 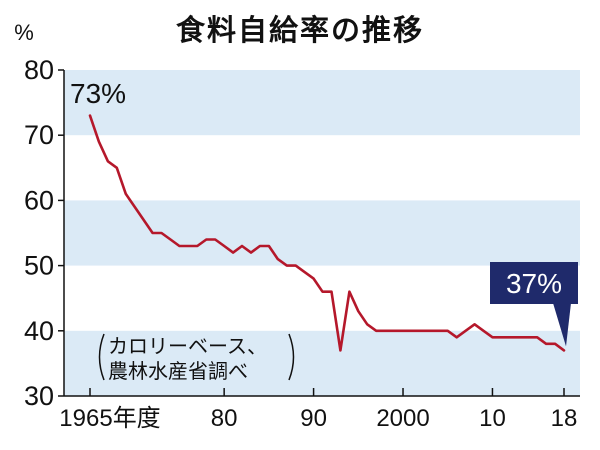 What do you see at coordinates (39, 70) in the screenshot?
I see `y-tick-label-80: 80` at bounding box center [39, 70].